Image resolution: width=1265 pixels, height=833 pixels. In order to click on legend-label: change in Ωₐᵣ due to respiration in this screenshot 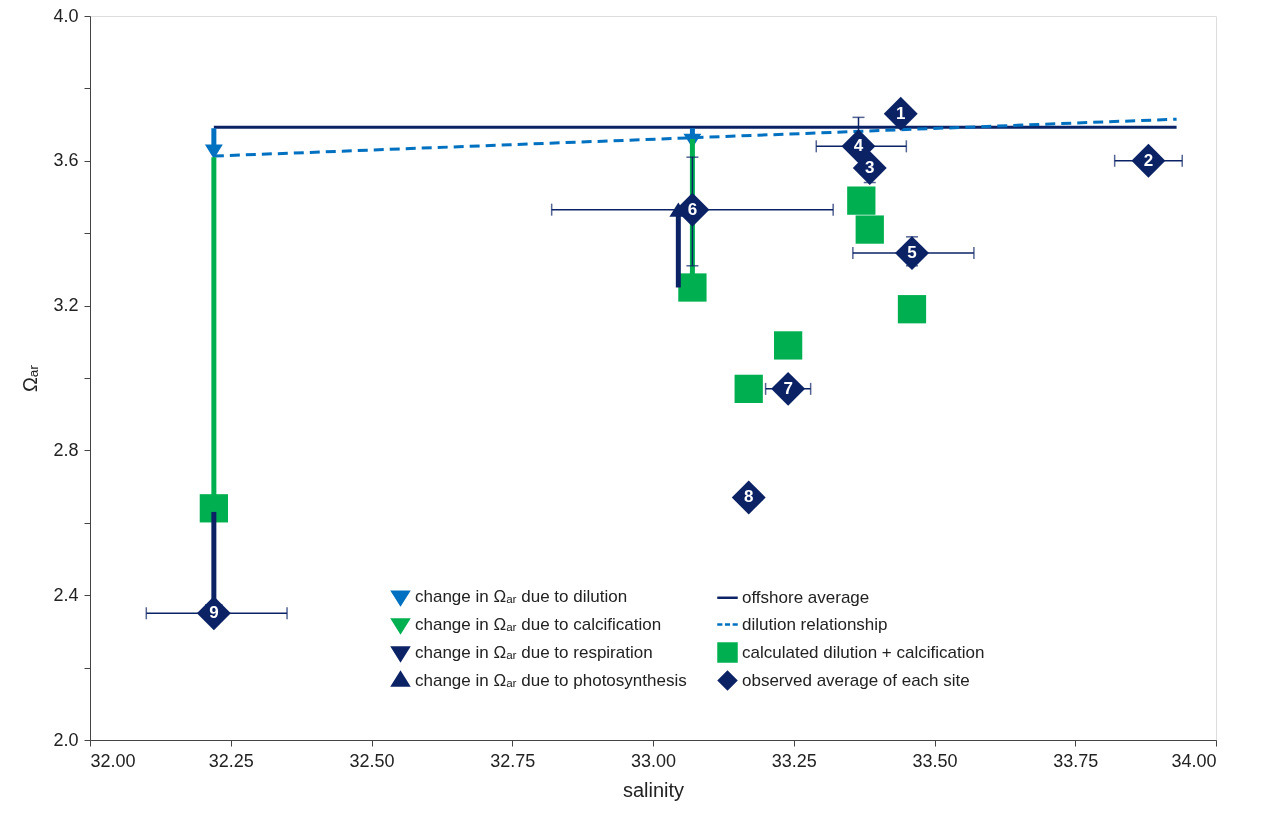, I will do `click(534, 652)`.